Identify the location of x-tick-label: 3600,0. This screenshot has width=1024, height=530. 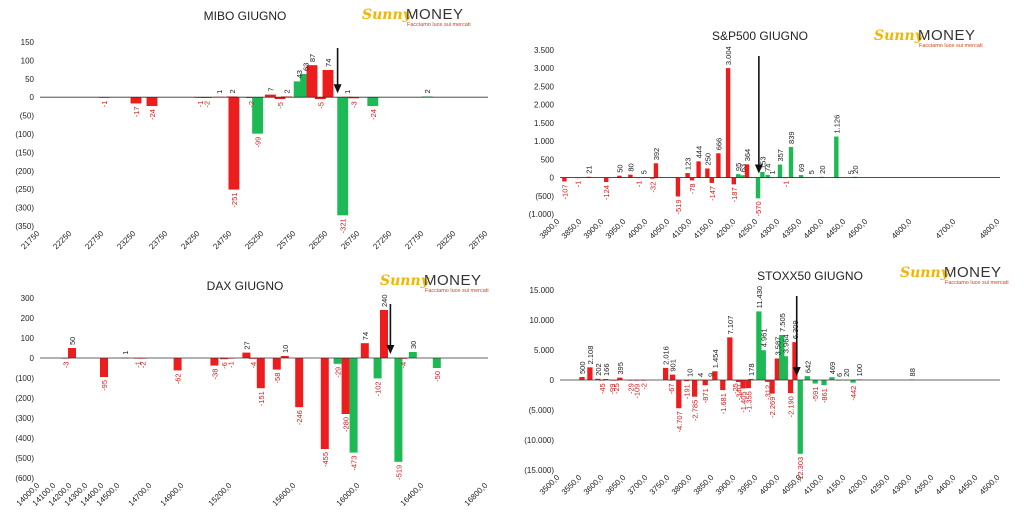
(594, 485).